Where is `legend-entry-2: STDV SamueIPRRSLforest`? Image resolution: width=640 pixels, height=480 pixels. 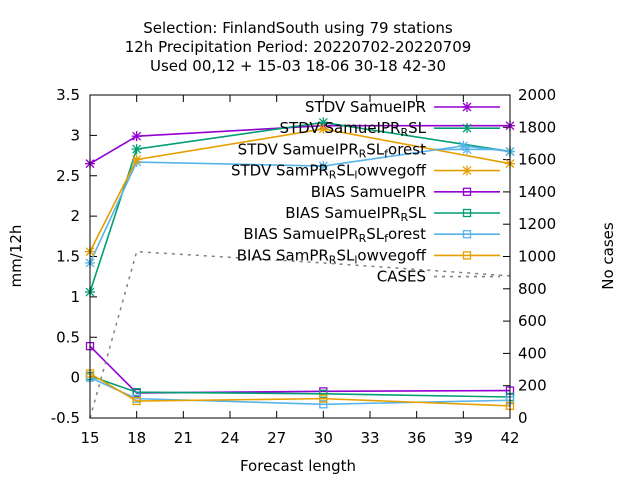 legend-entry-2: STDV SamueIPRRSLforest is located at coordinates (369, 150).